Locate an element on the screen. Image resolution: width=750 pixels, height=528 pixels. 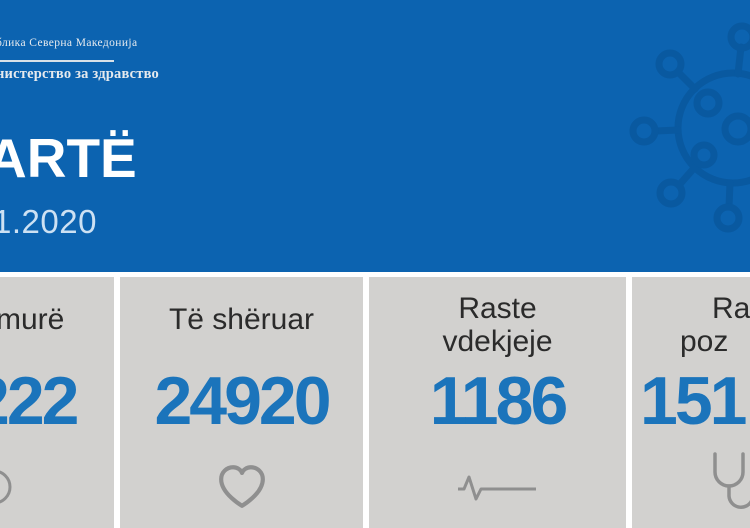
coronavirus-icon is located at coordinates (689, 127).